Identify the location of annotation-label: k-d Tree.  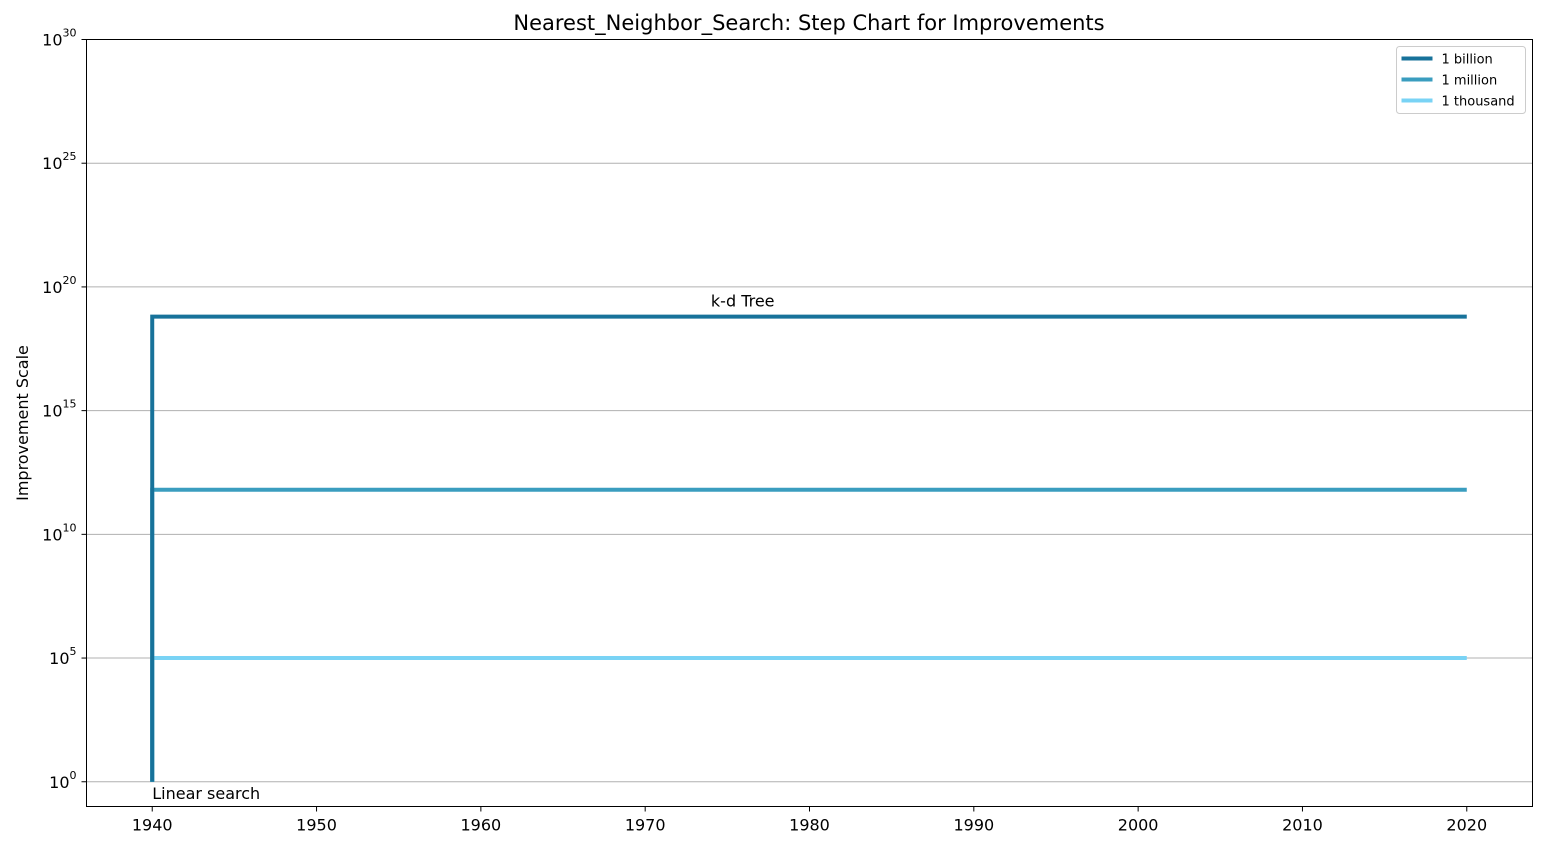
(743, 301).